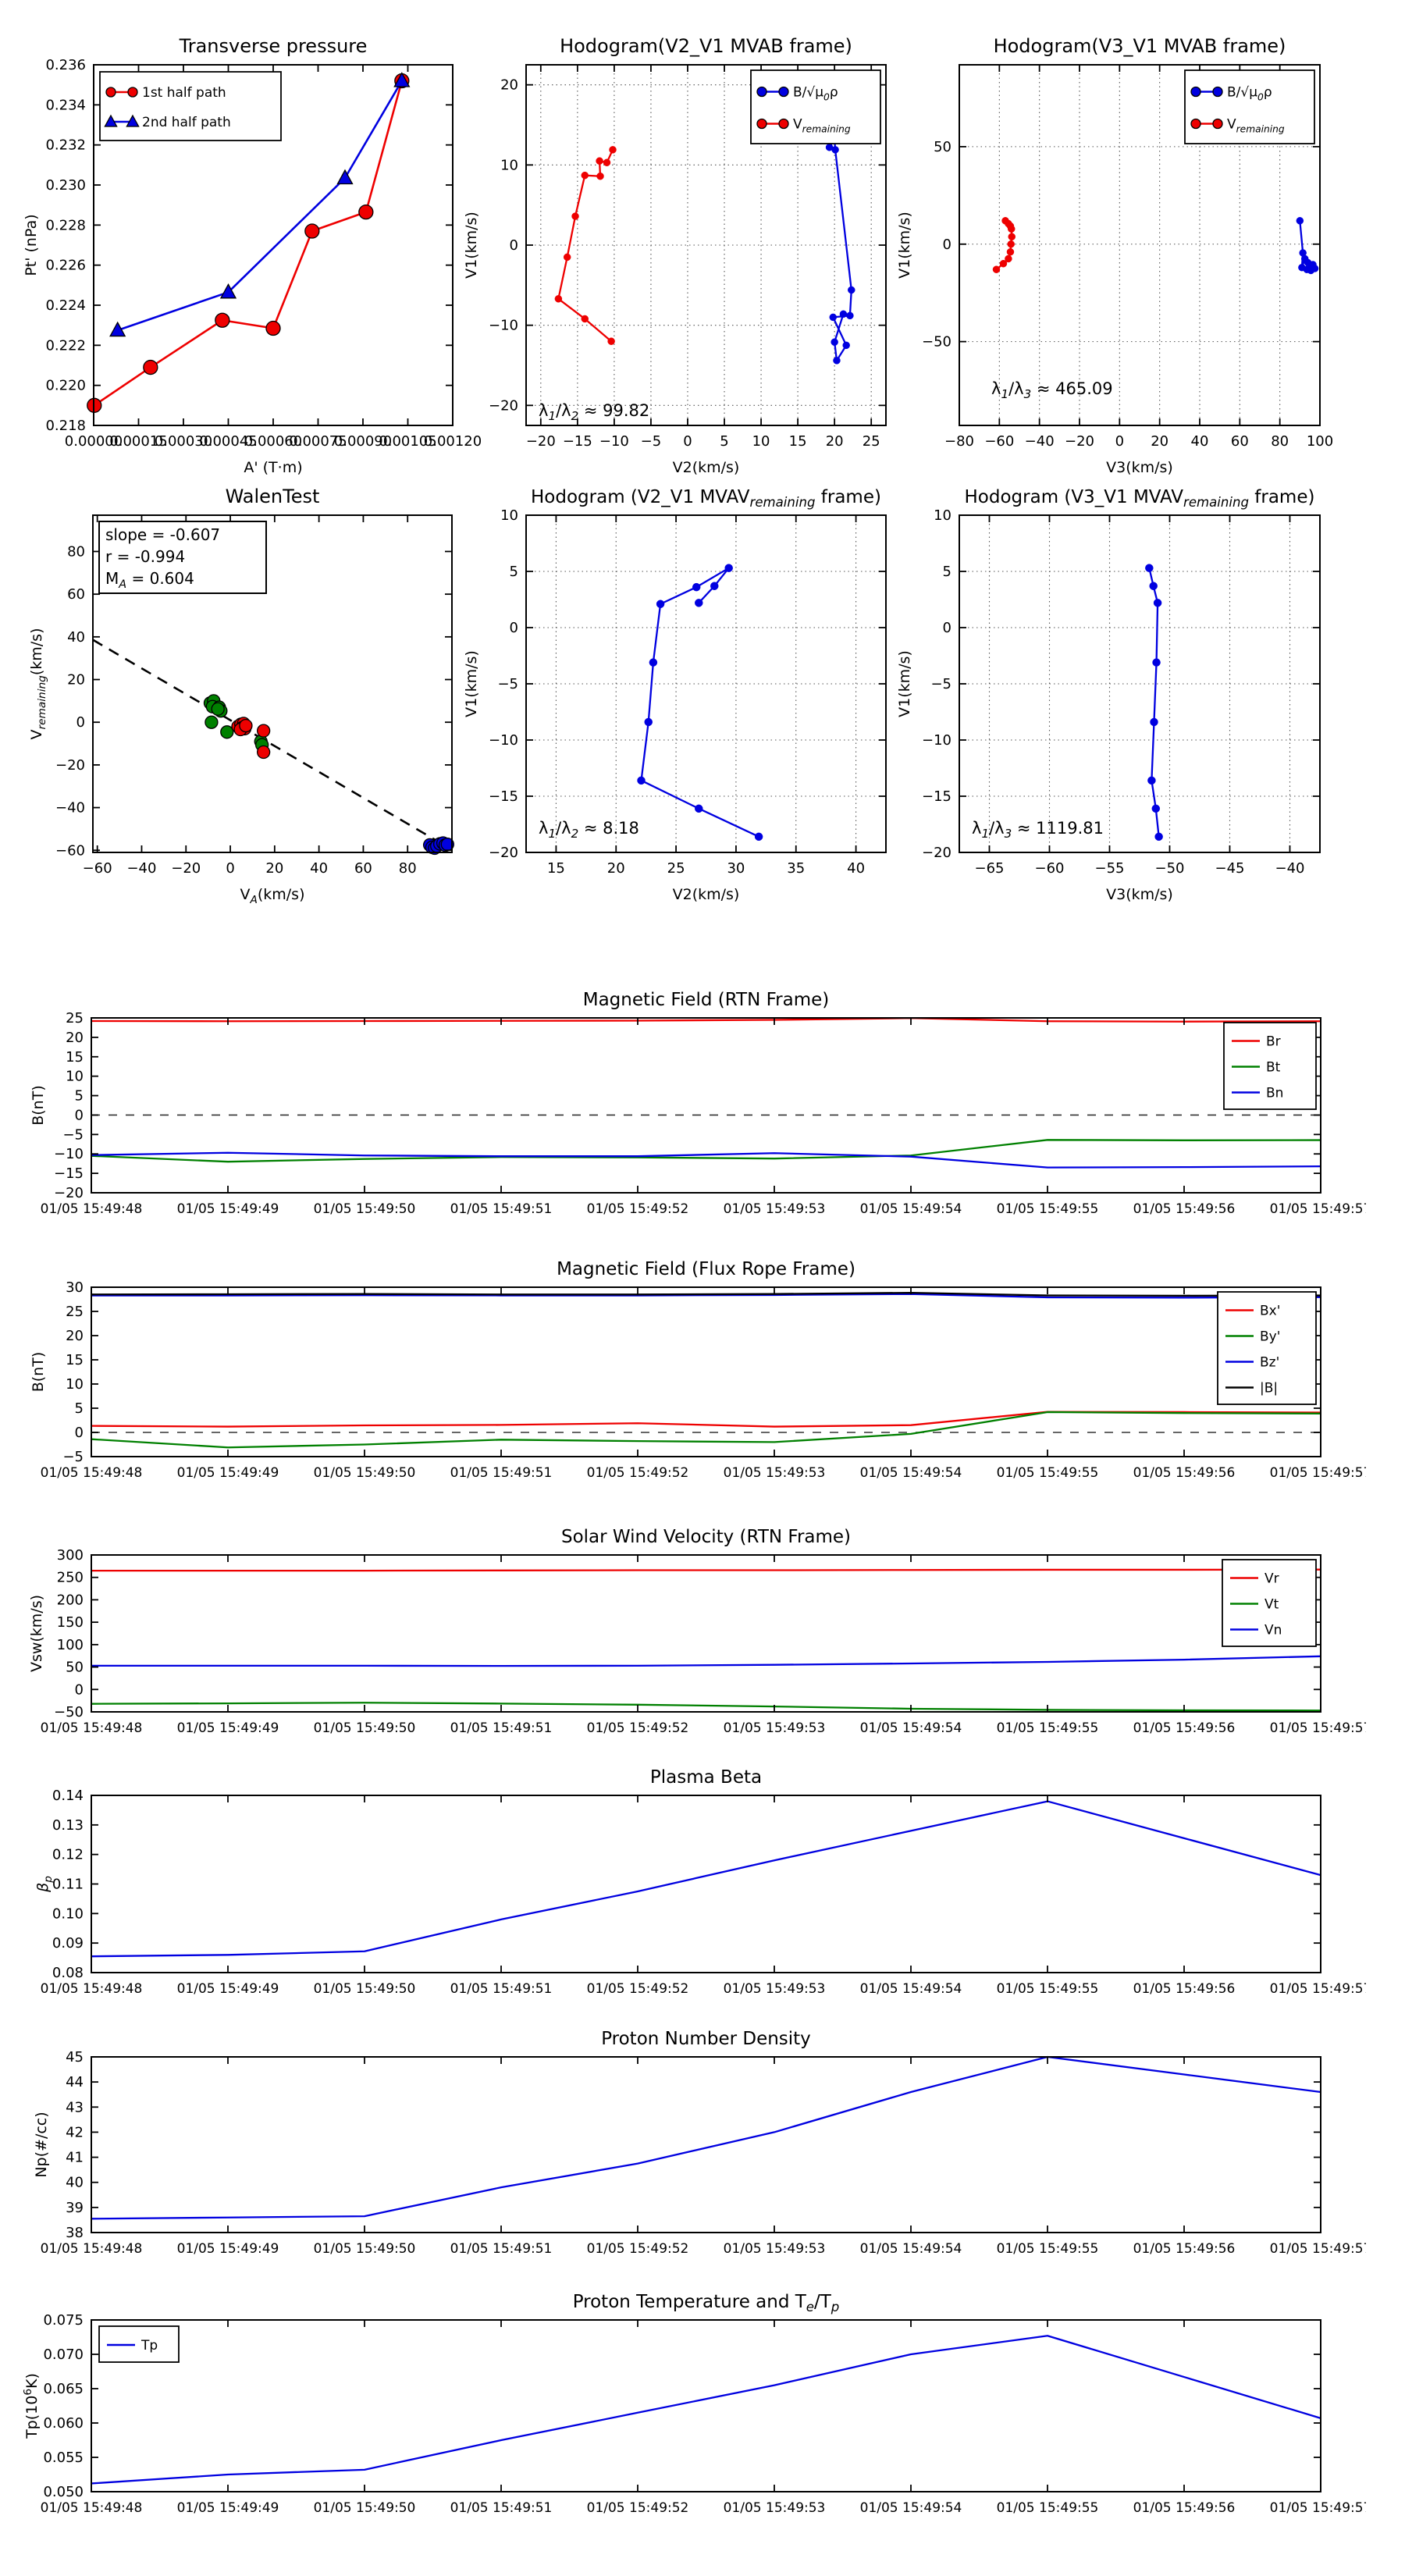  What do you see at coordinates (1275, 1093) in the screenshot?
I see `legend-label: Bn` at bounding box center [1275, 1093].